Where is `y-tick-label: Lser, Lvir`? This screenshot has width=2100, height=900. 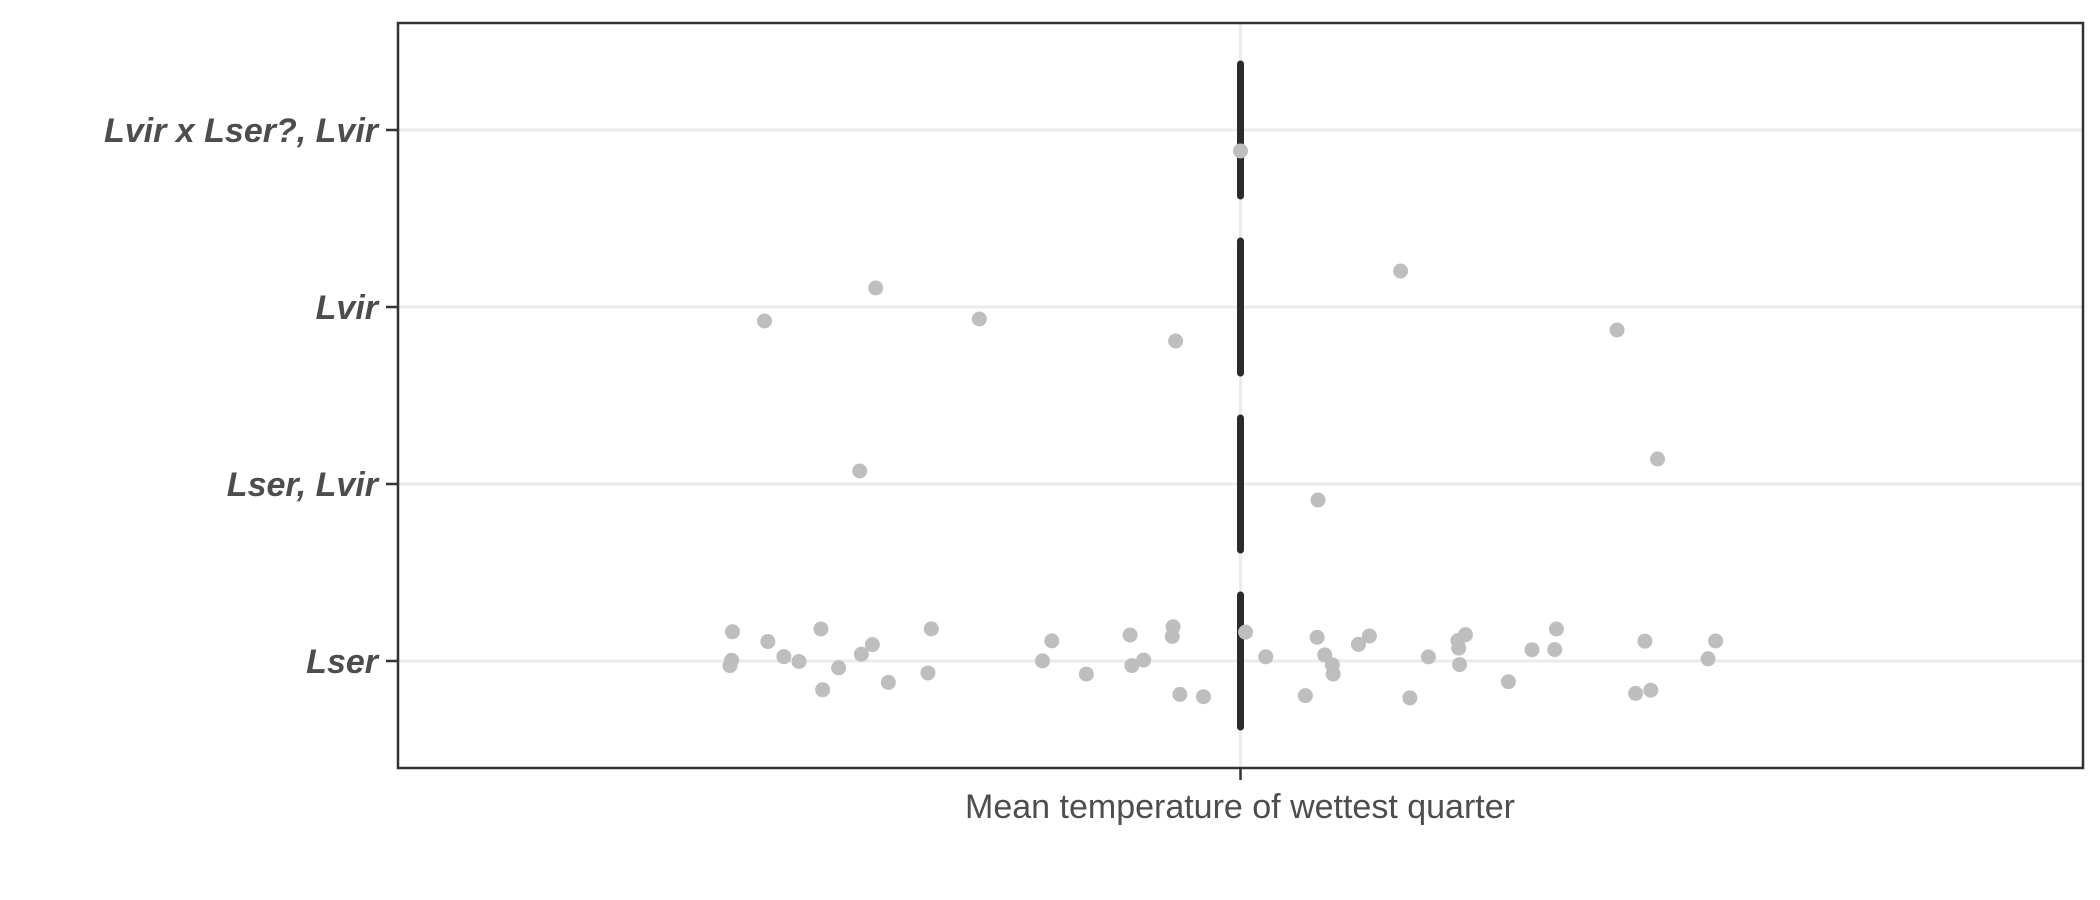 y-tick-label: Lser, Lvir is located at coordinates (303, 485).